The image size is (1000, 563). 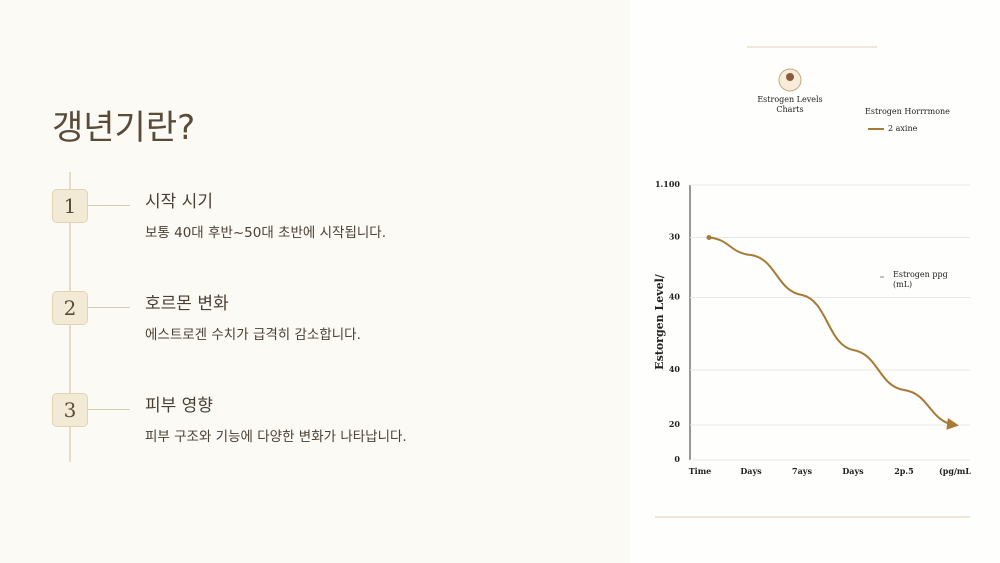 I want to click on step-text: 피부 구조와 기능에 다양한 변화가 나타납니다., so click(x=276, y=437).